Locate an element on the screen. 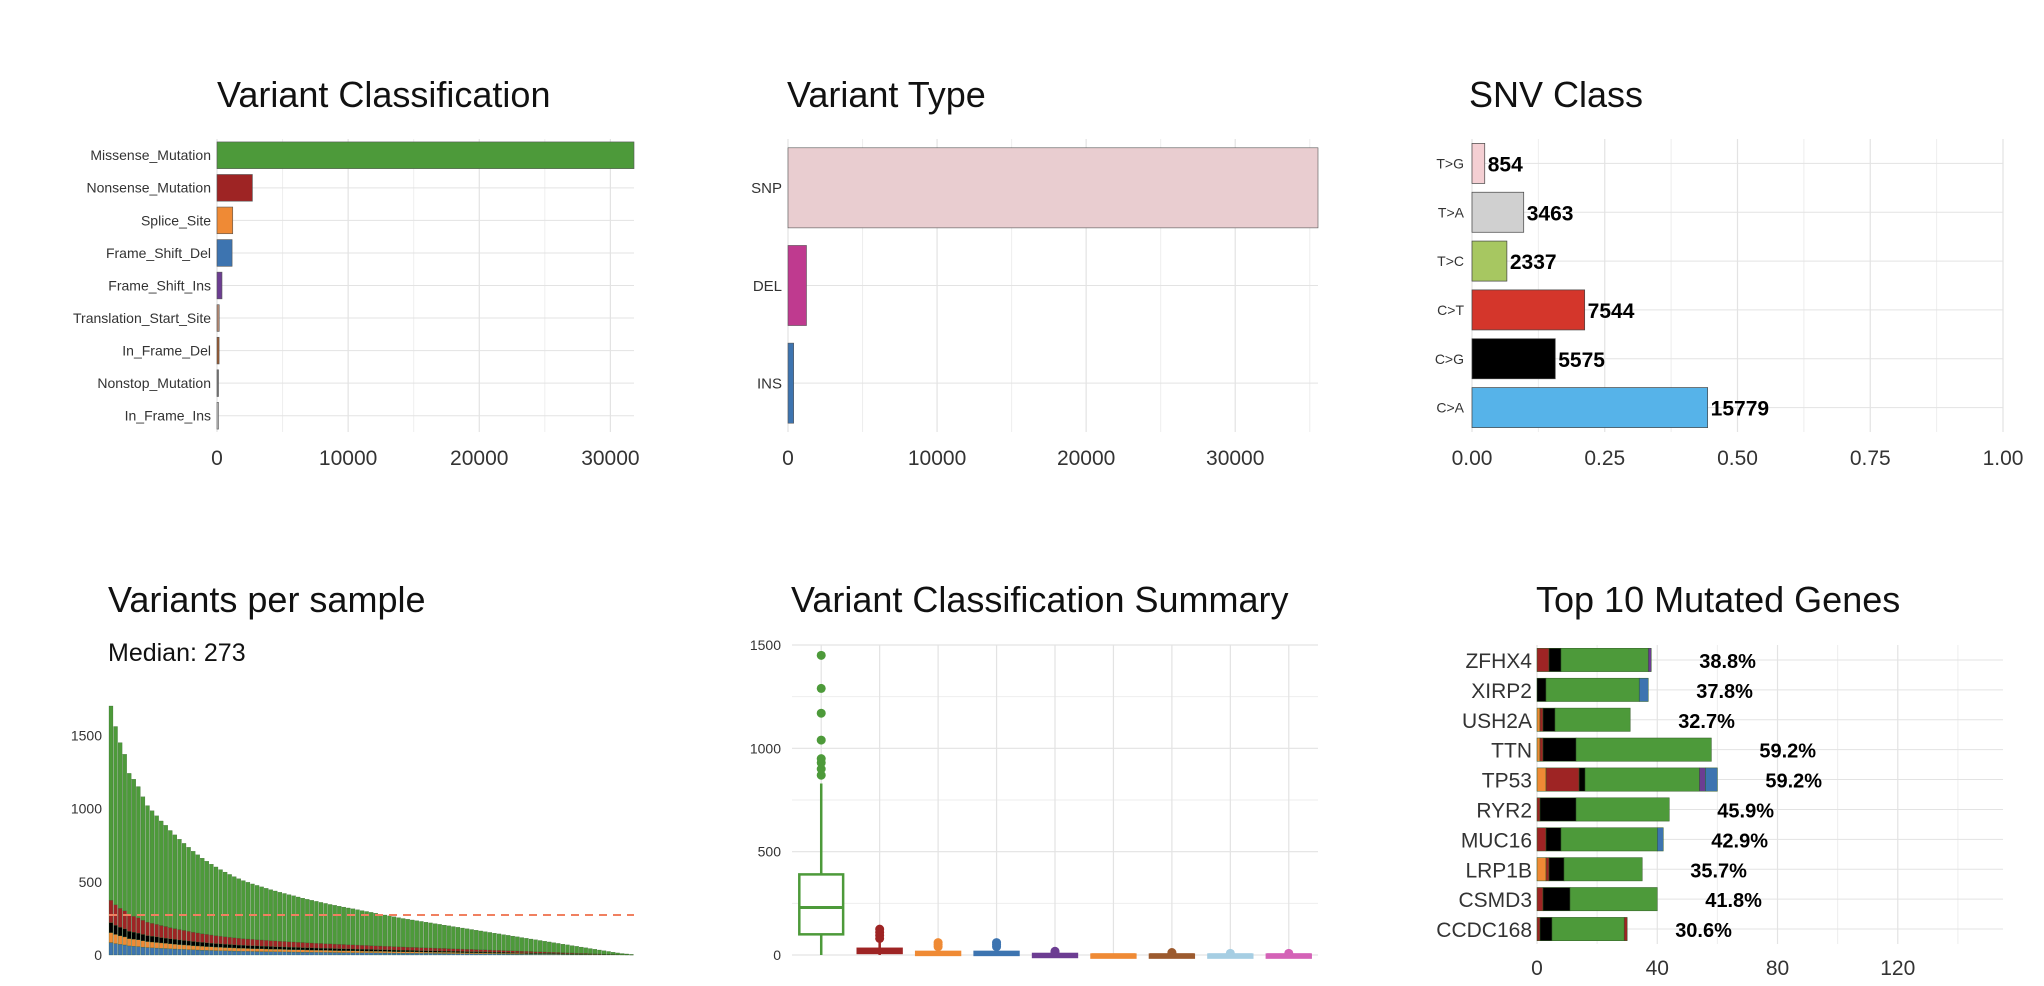 Image resolution: width=2044 pixels, height=986 pixels. y-tick-label: CSMD3 is located at coordinates (1495, 900).